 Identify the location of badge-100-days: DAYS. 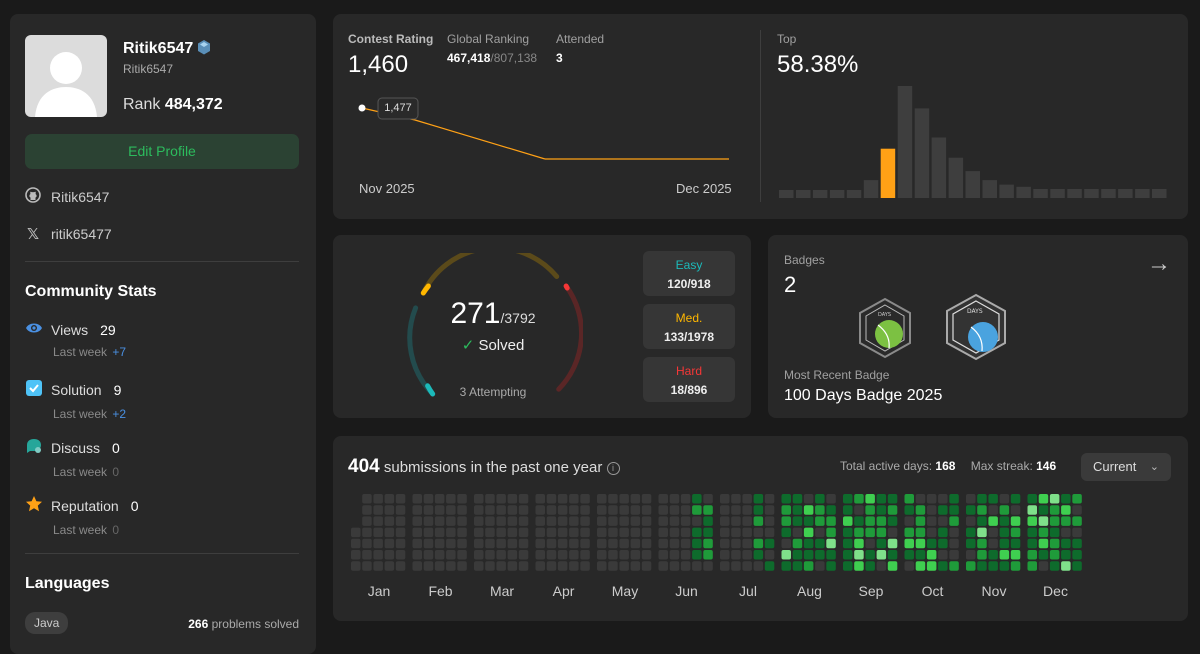
(976, 329).